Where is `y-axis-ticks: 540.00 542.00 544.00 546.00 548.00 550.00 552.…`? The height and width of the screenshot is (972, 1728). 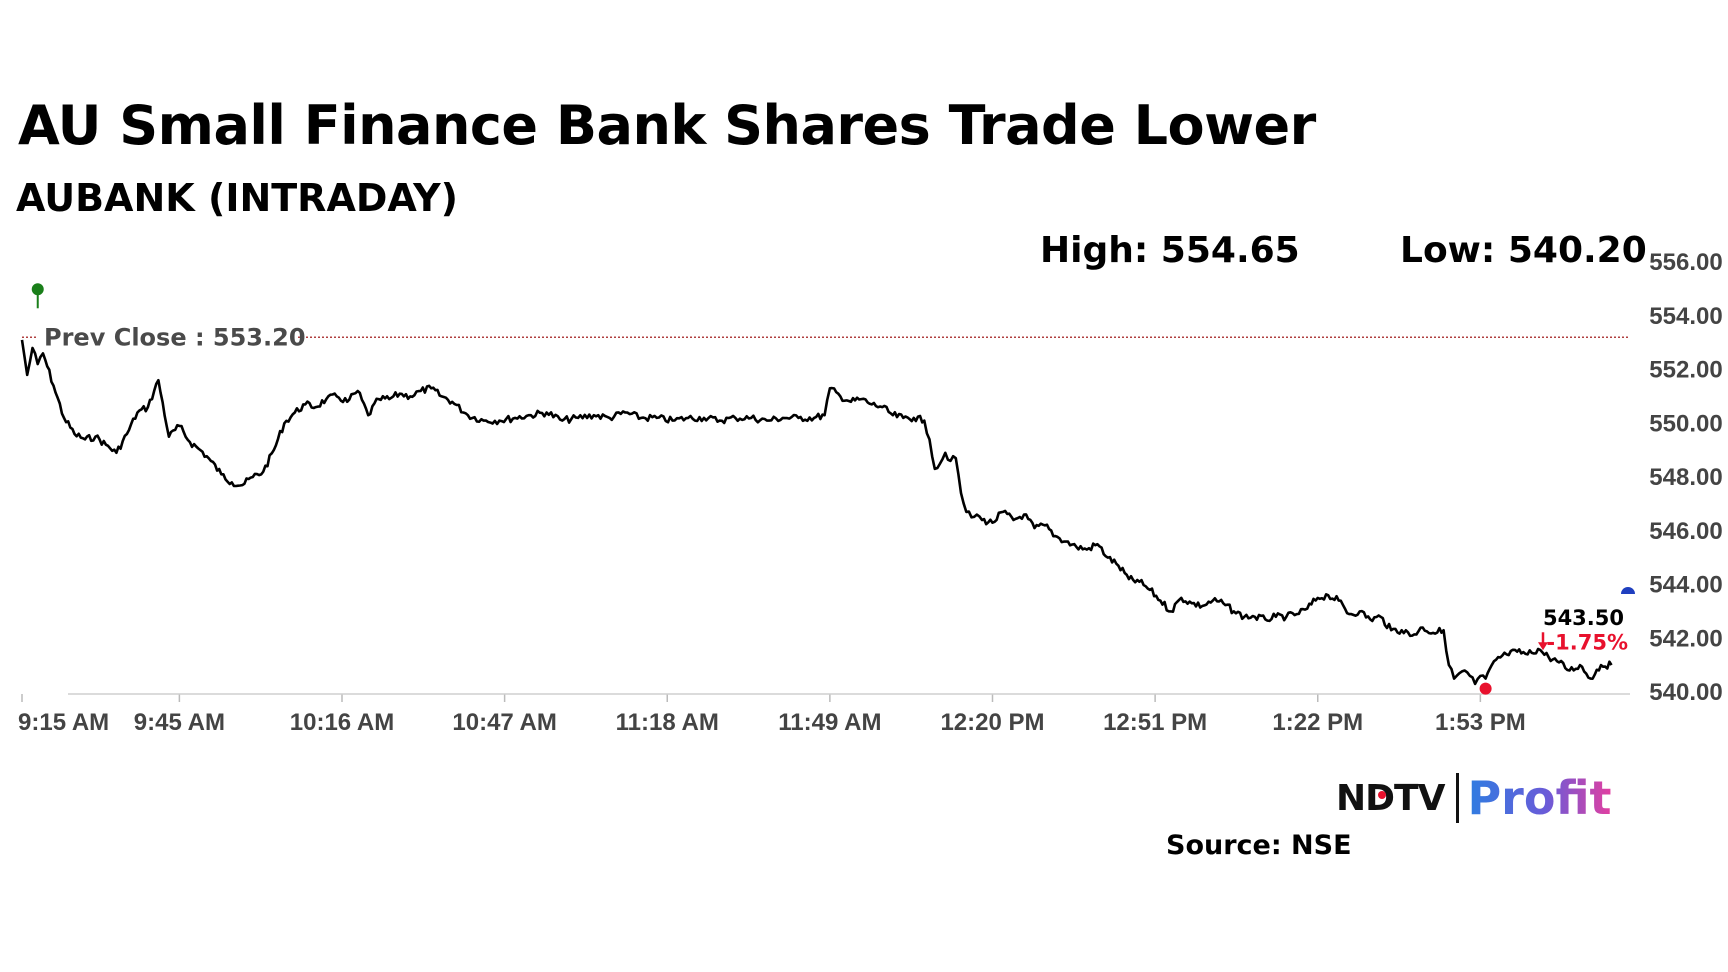 y-axis-ticks: 540.00 542.00 544.00 546.00 548.00 550.00 552.… is located at coordinates (1685, 477).